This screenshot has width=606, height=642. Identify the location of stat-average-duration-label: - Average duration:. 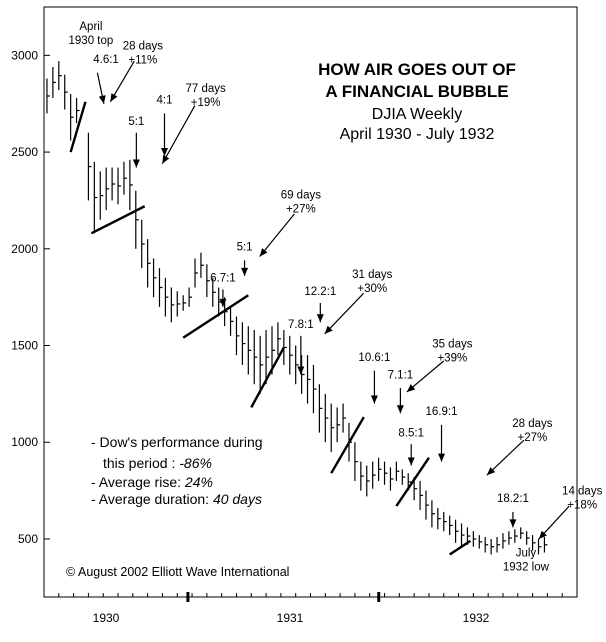
(152, 499).